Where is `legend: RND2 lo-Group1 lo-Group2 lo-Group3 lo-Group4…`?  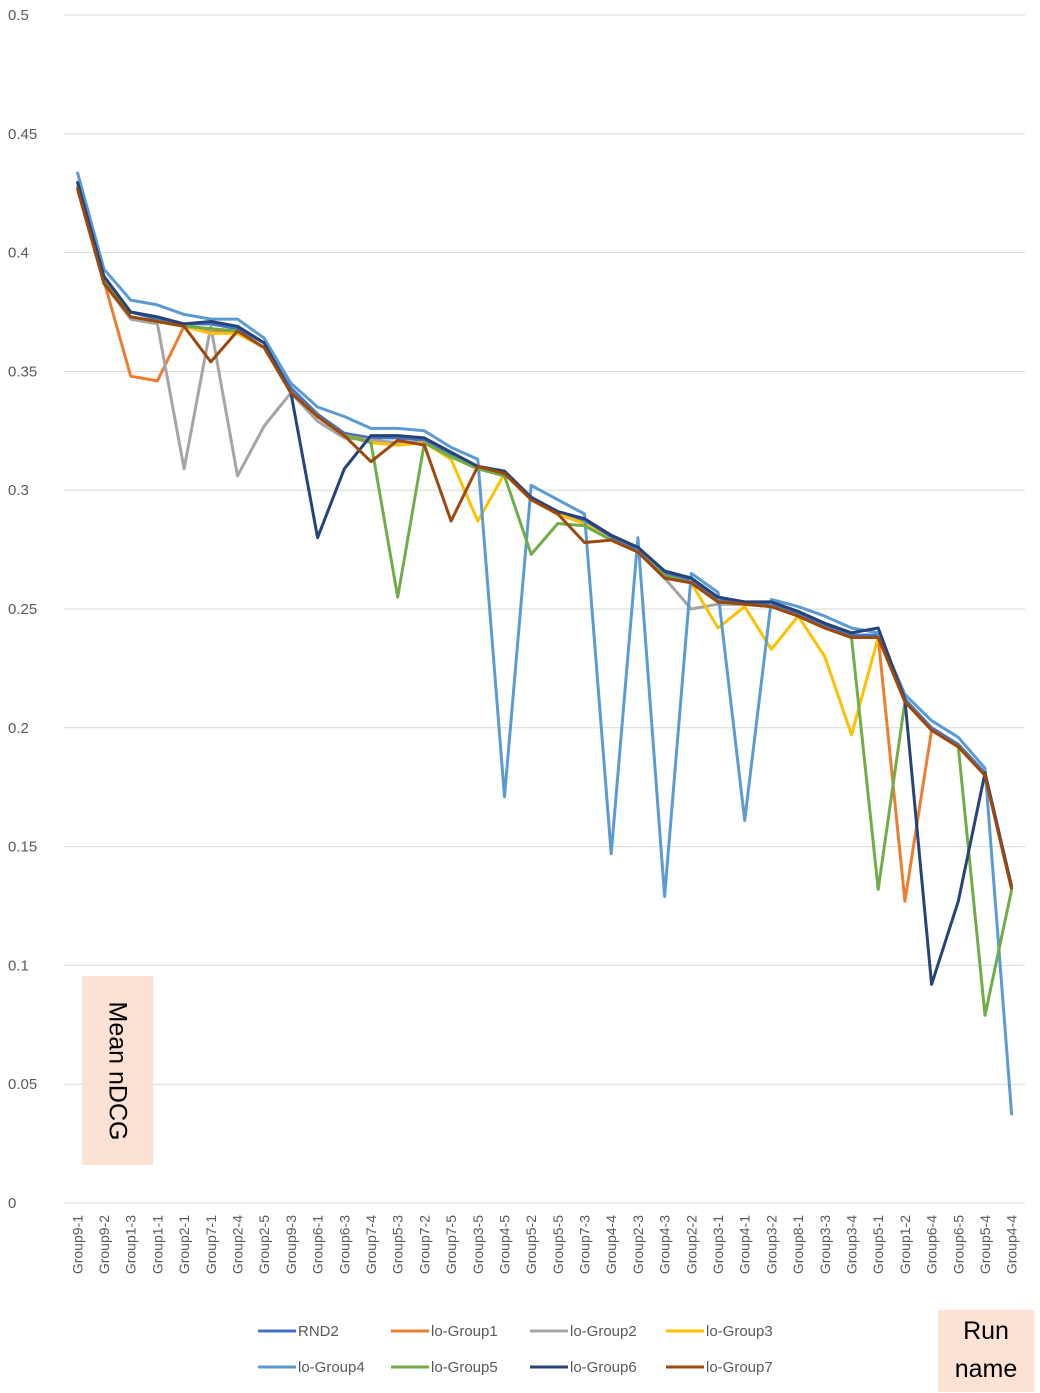 legend: RND2 lo-Group1 lo-Group2 lo-Group3 lo-Group4… is located at coordinates (515, 1349).